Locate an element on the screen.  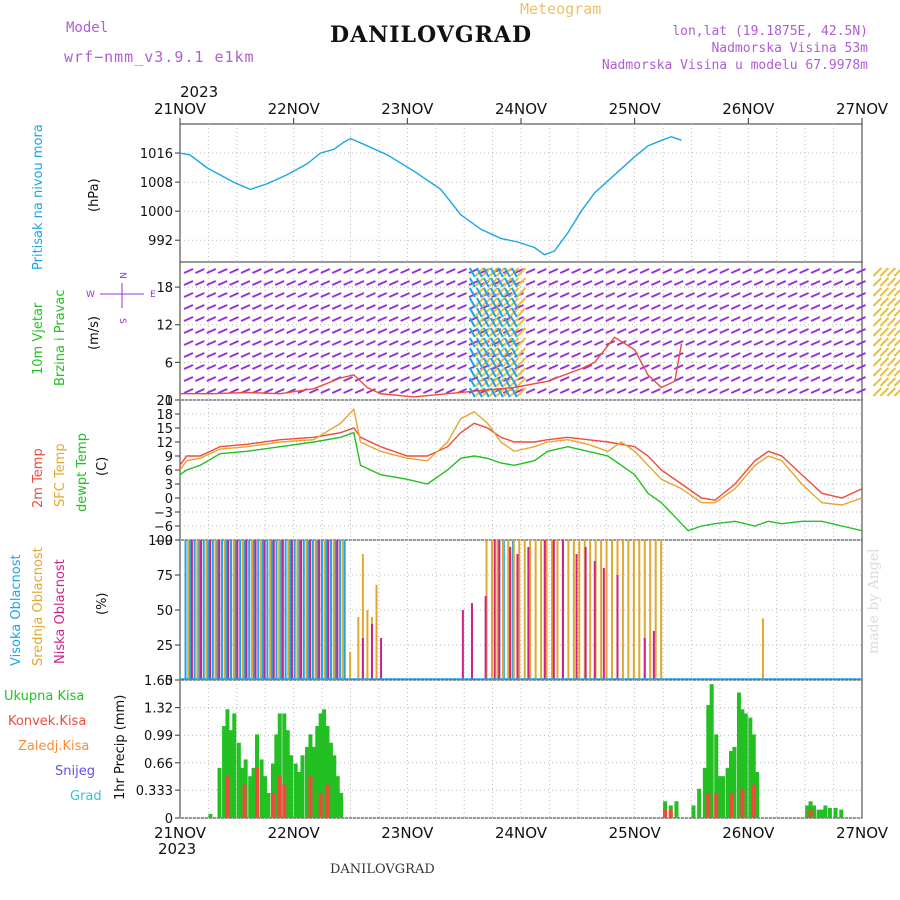
ytick-label: 1.65 is located at coordinates (158, 681).